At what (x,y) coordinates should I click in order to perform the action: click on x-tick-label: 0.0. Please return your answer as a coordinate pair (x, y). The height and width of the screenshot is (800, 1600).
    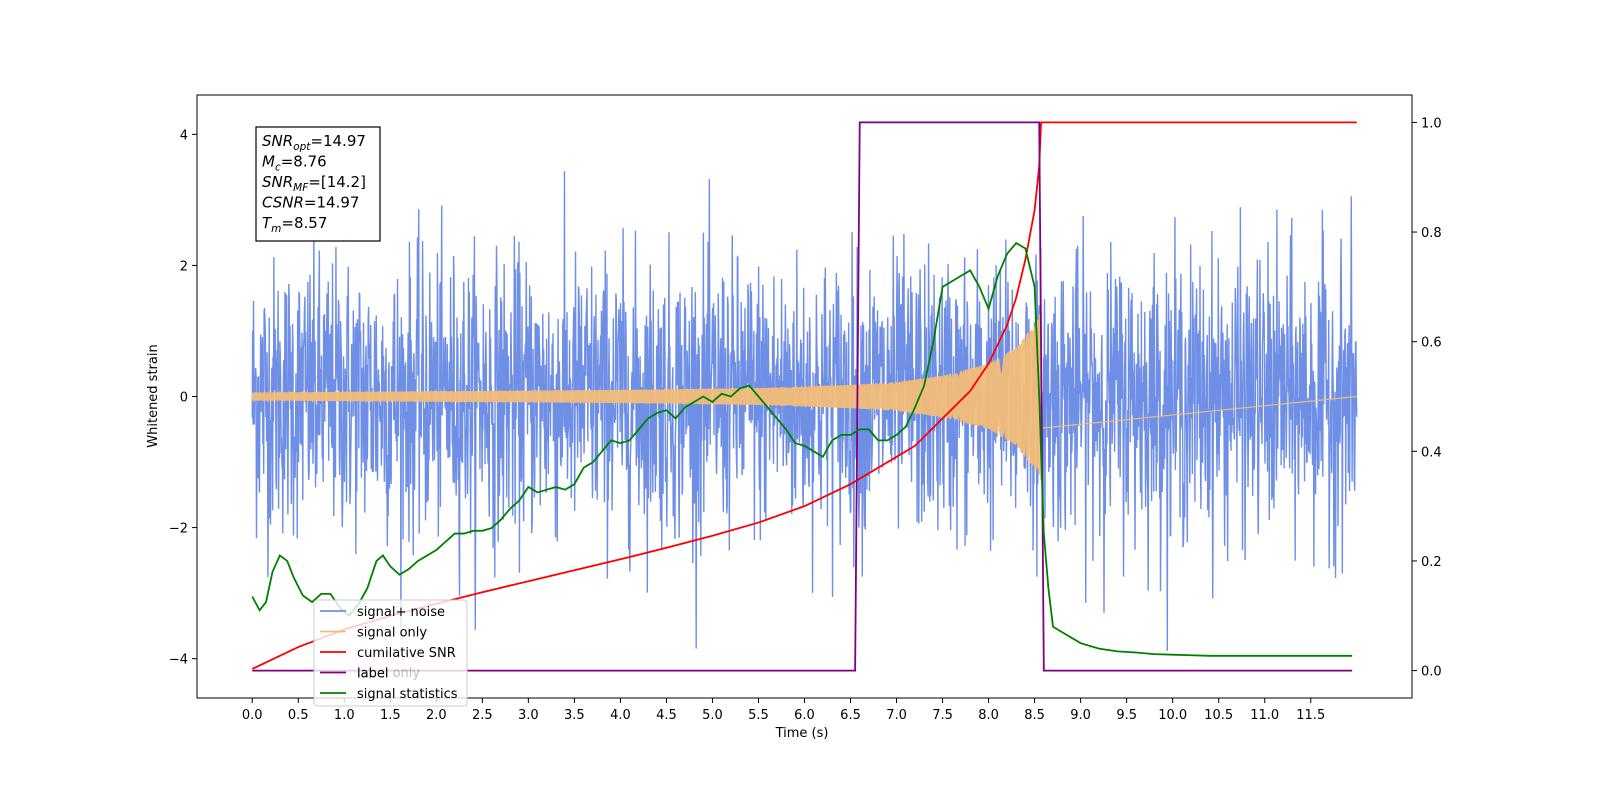
    Looking at the image, I should click on (252, 715).